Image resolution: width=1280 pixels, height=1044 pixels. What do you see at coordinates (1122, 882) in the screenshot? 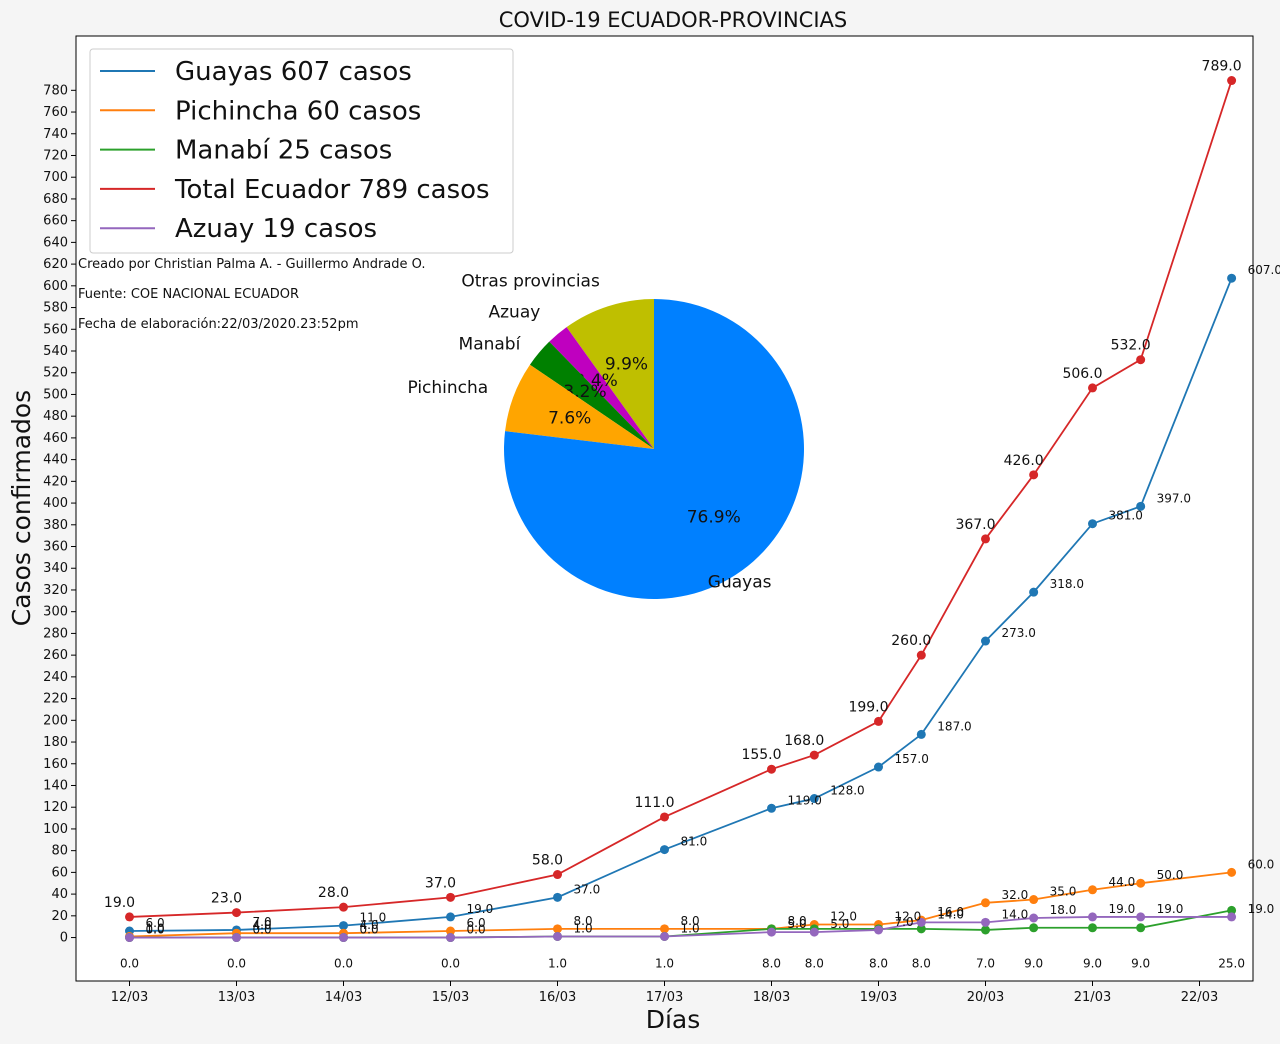
I see `data-label: 44.0` at bounding box center [1122, 882].